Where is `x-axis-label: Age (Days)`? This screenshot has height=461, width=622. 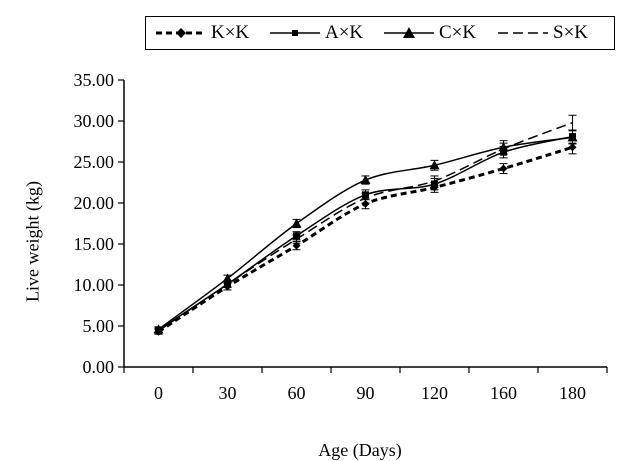
x-axis-label: Age (Days) is located at coordinates (360, 450).